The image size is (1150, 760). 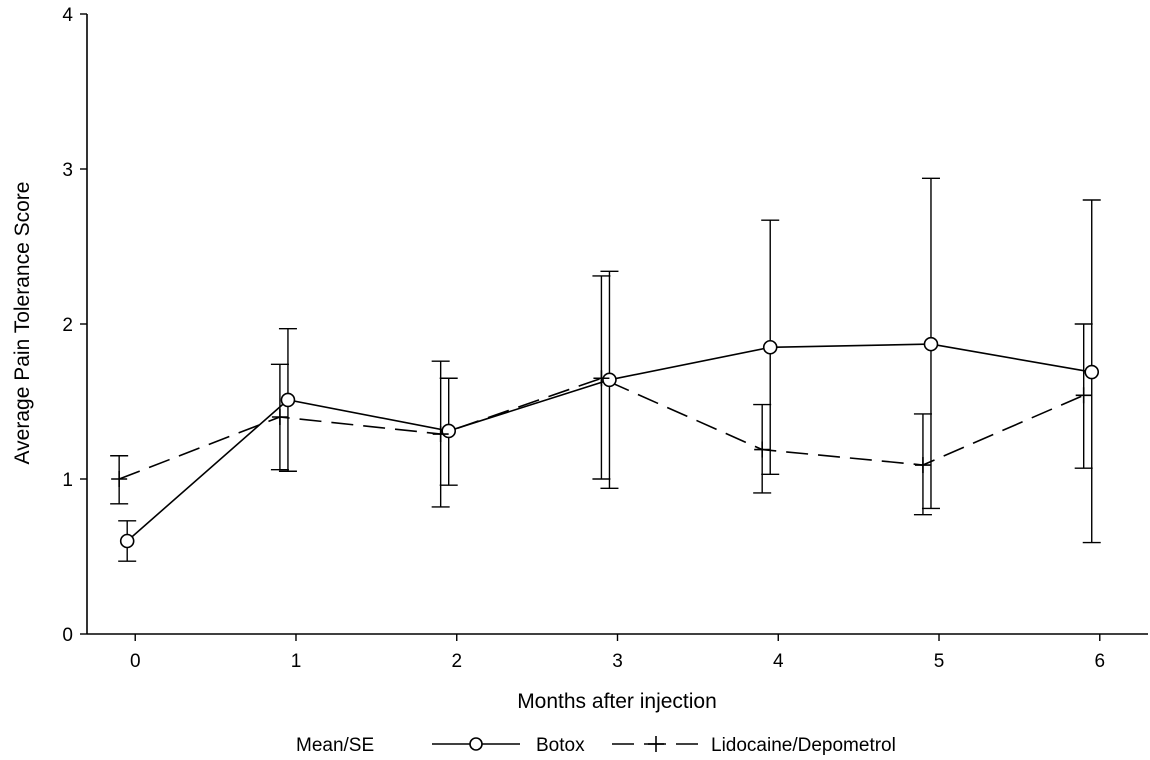 What do you see at coordinates (778, 661) in the screenshot?
I see `x-tick-label-4: 4` at bounding box center [778, 661].